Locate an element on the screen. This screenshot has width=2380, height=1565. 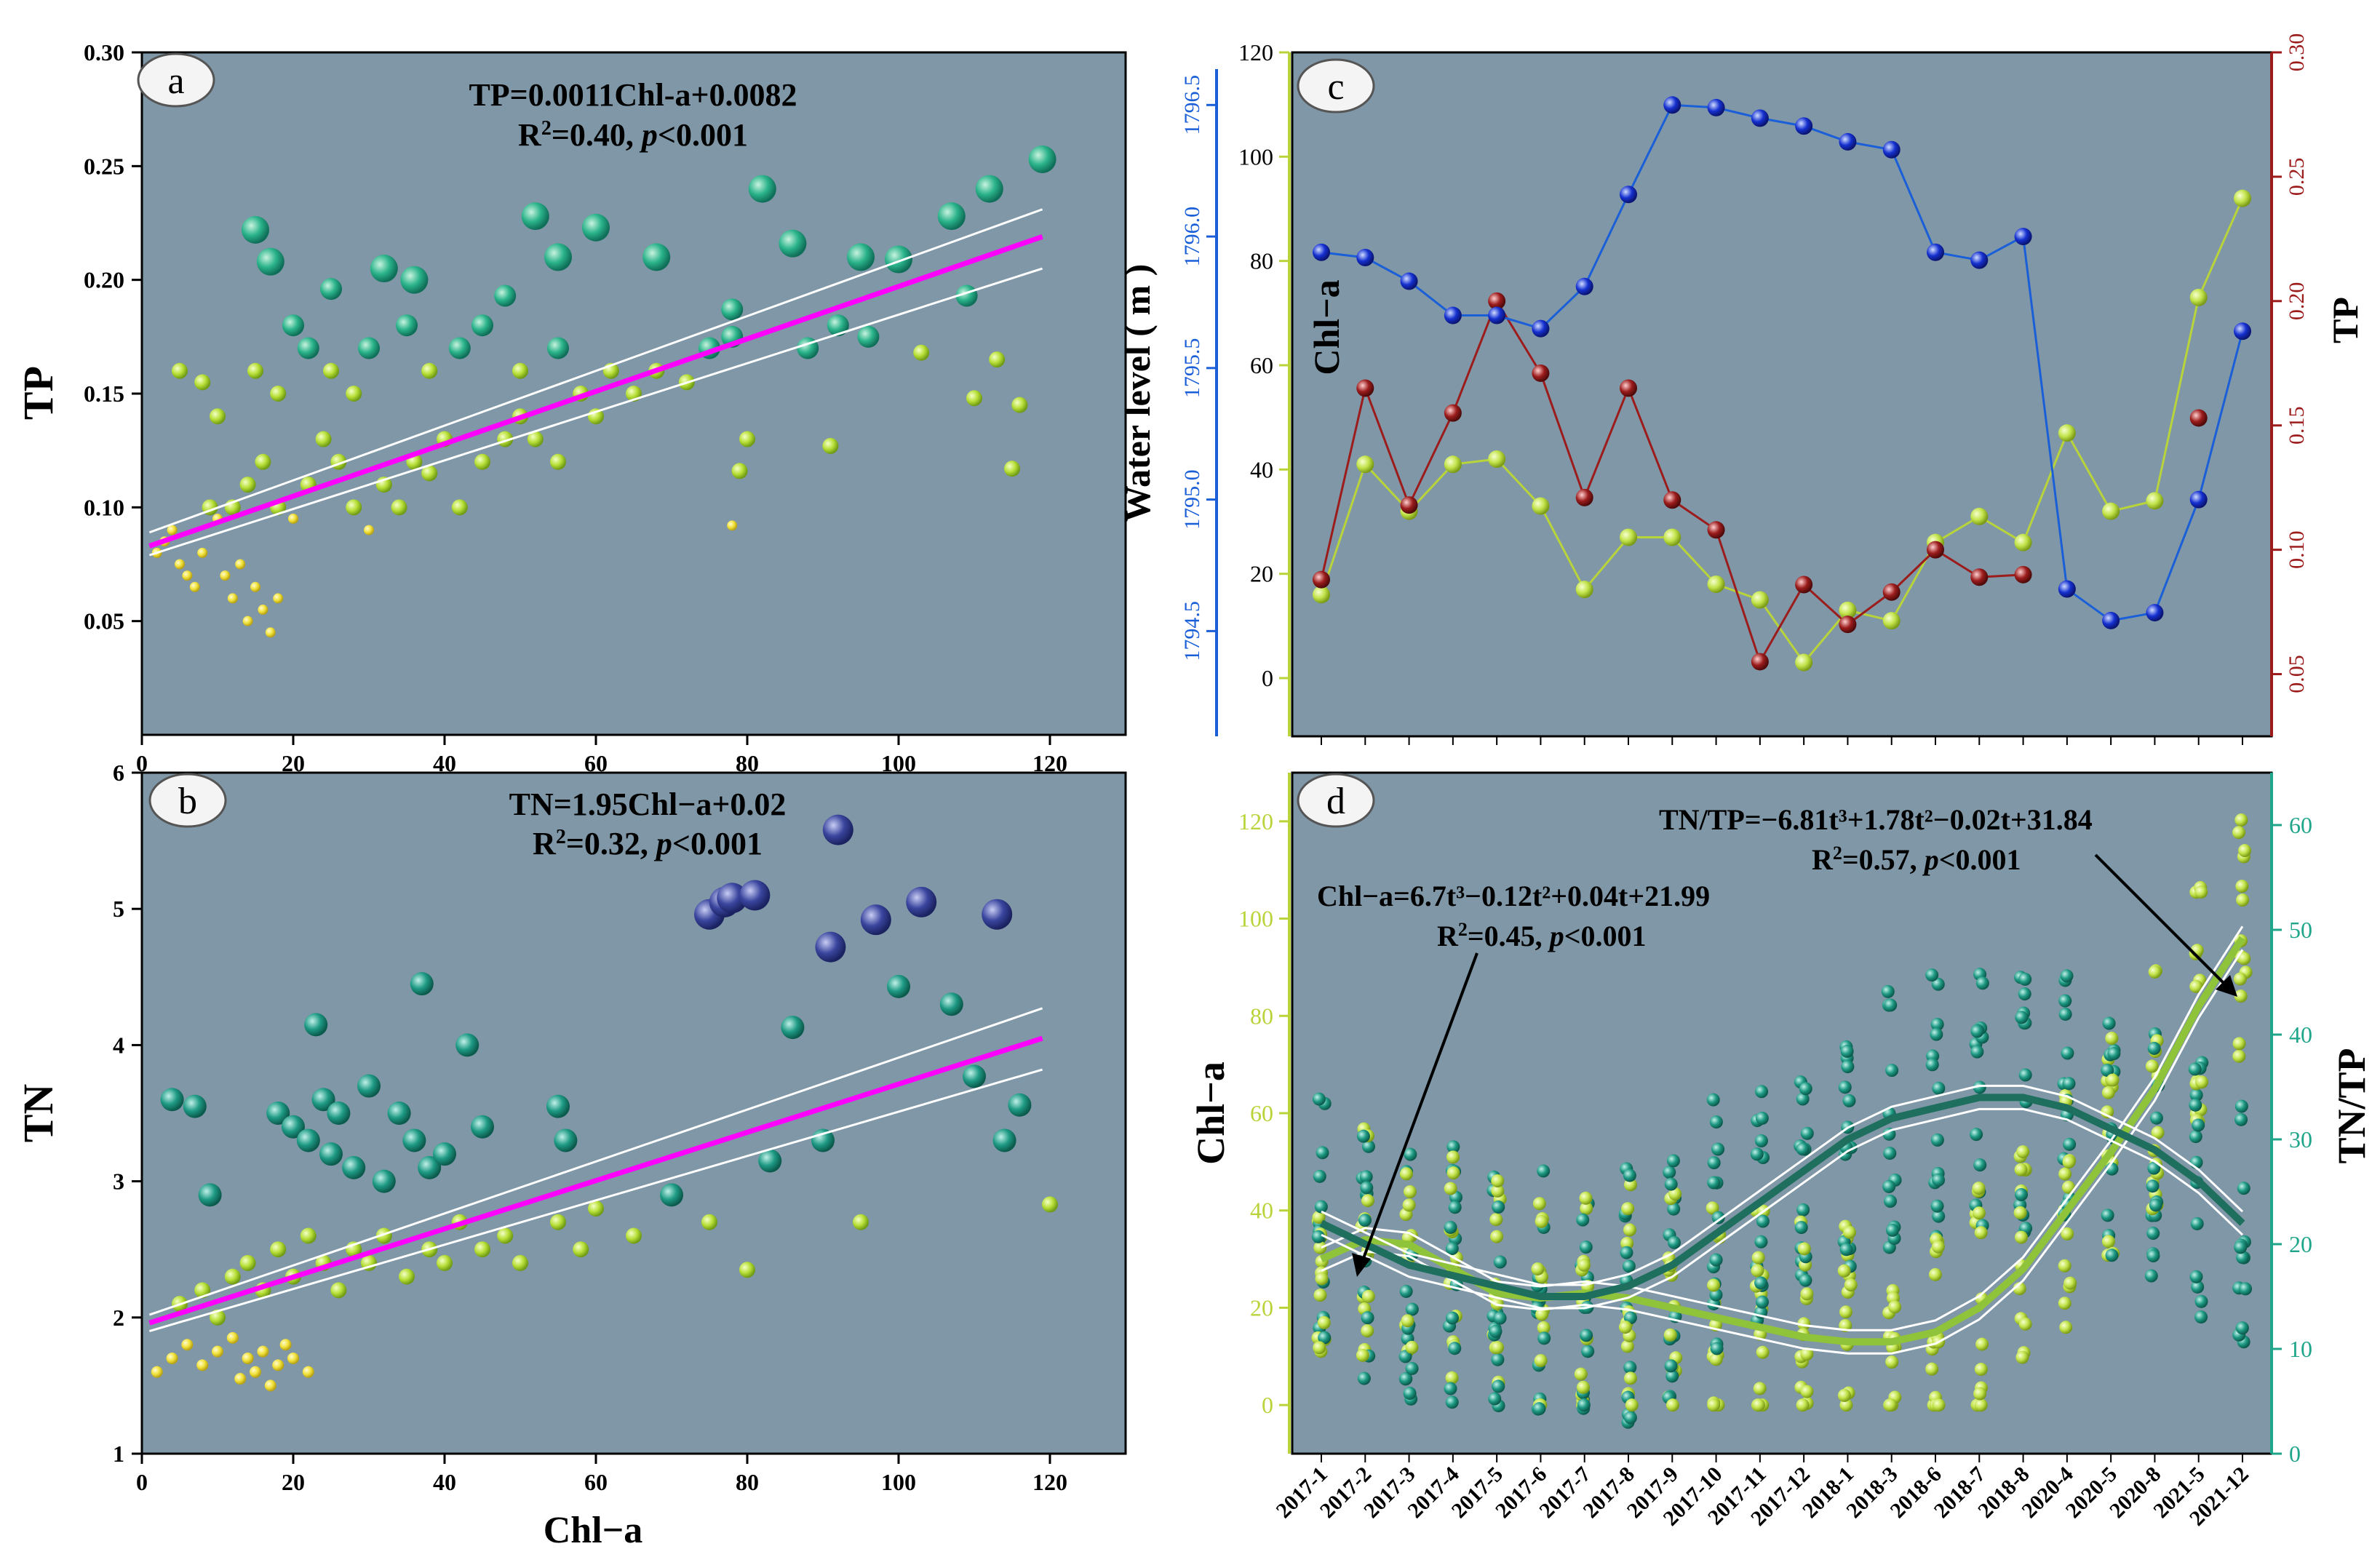
panel-a-fit-line is located at coordinates (595, 391).